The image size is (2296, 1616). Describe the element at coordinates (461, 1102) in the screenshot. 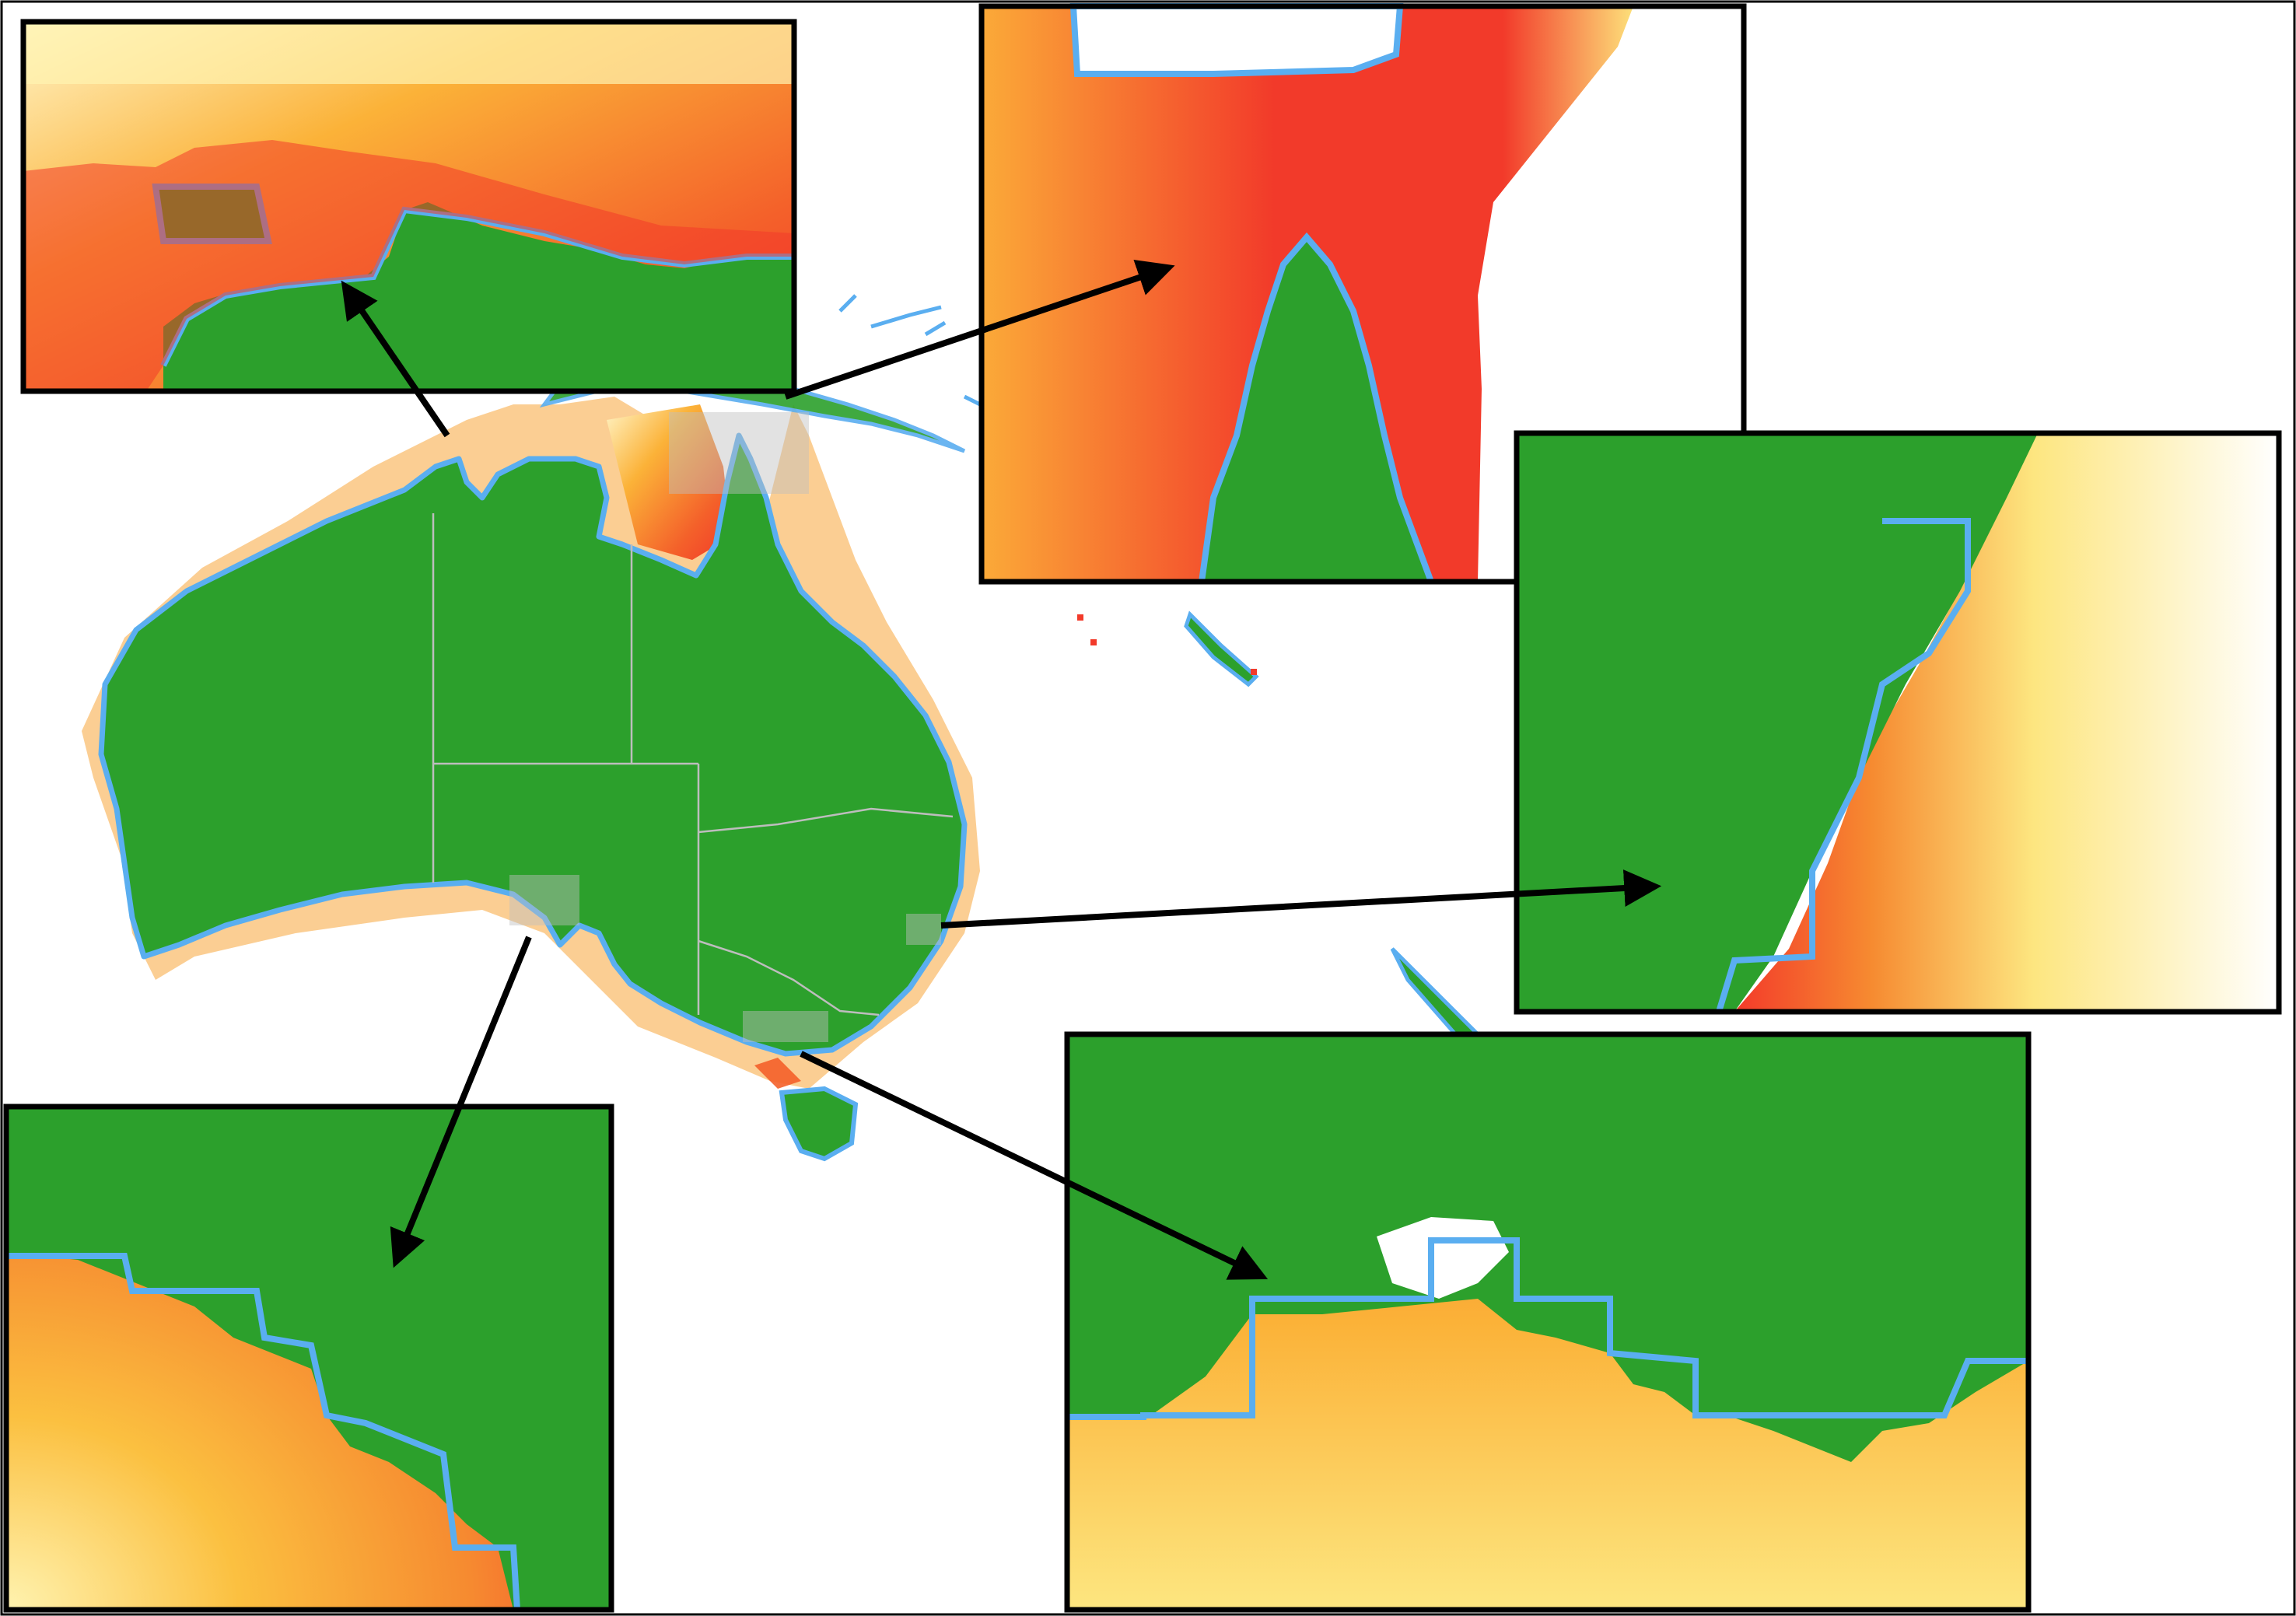

I see `arrow-to-bight-inset` at that location.